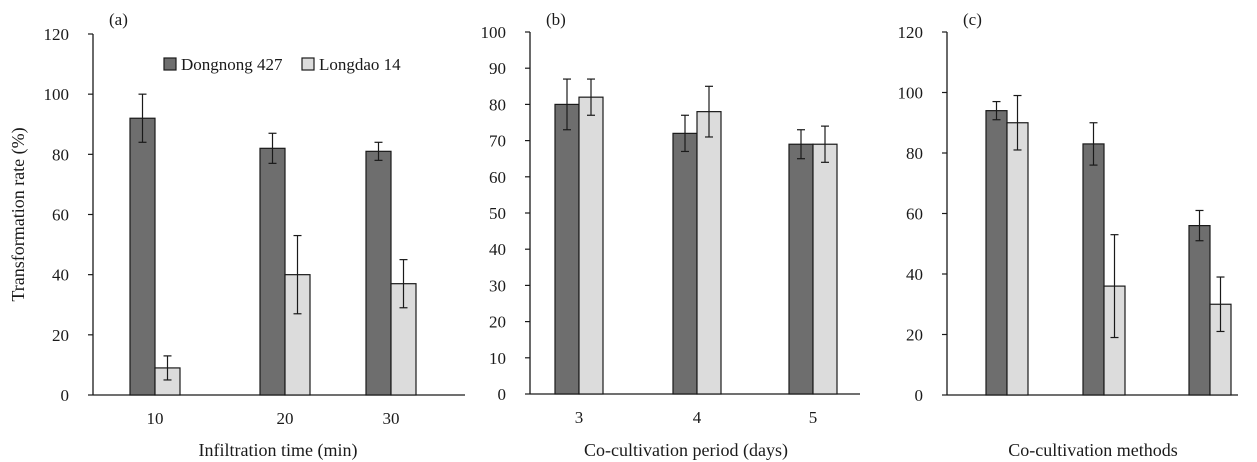 The width and height of the screenshot is (1257, 462). What do you see at coordinates (278, 450) in the screenshot?
I see `x-axis-title: Infiltration time (min)` at bounding box center [278, 450].